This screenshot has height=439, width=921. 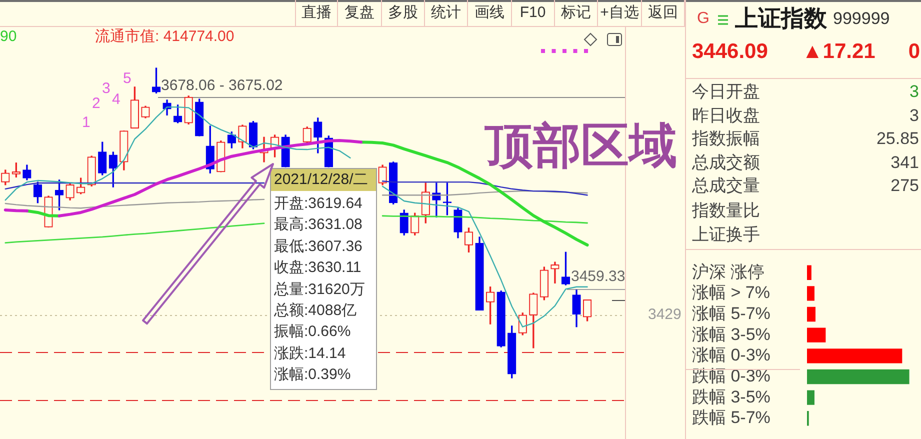 What do you see at coordinates (663, 13) in the screenshot?
I see `button: 返回` at bounding box center [663, 13].